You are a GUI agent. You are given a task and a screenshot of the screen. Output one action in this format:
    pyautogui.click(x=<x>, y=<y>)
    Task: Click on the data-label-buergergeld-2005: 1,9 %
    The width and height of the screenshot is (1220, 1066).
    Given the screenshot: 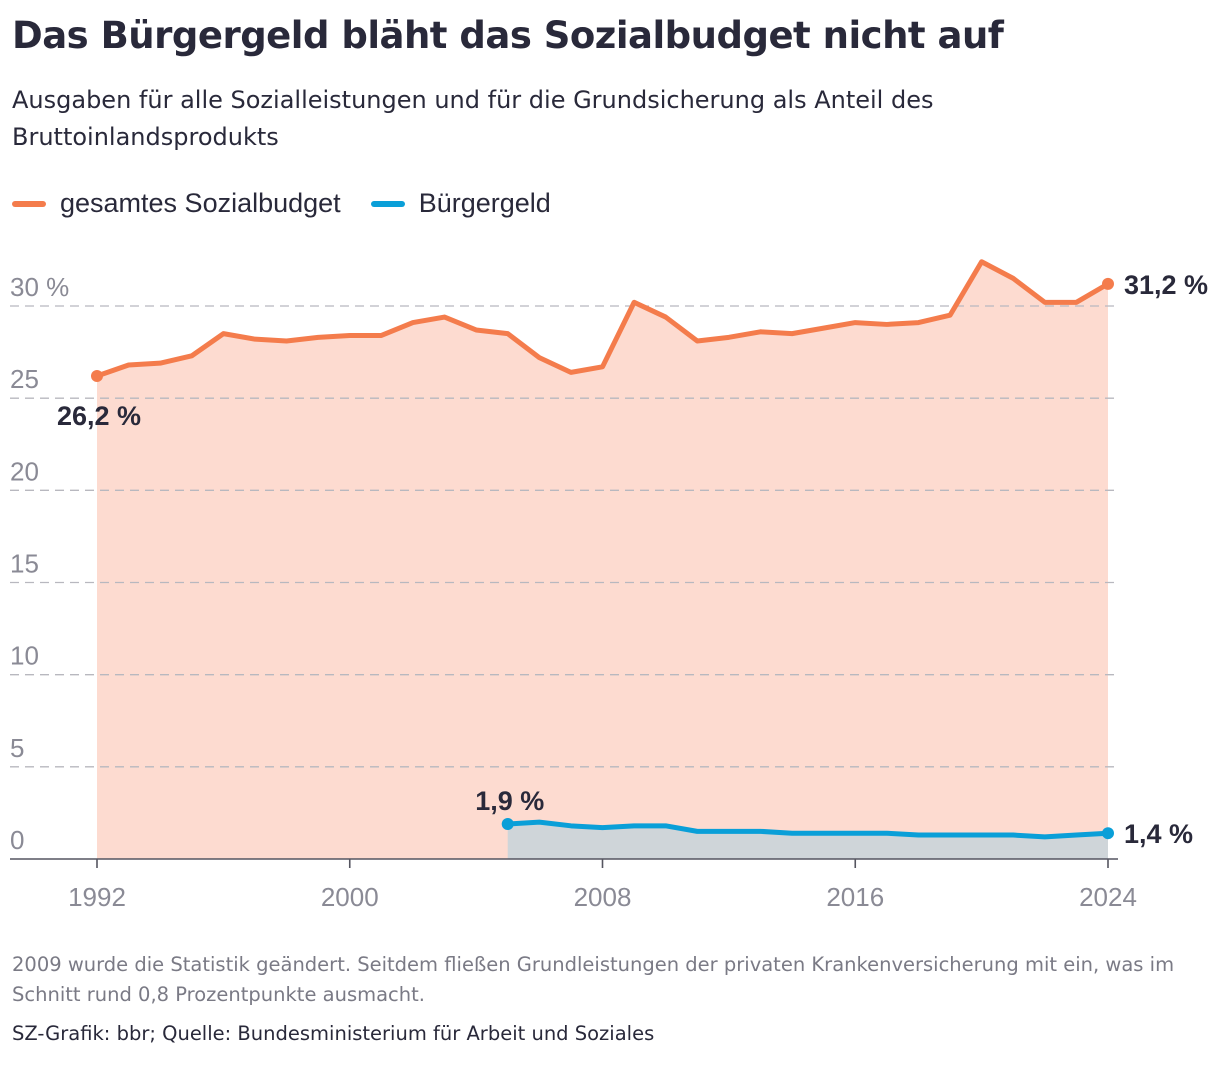 What is the action you would take?
    pyautogui.click(x=509, y=801)
    